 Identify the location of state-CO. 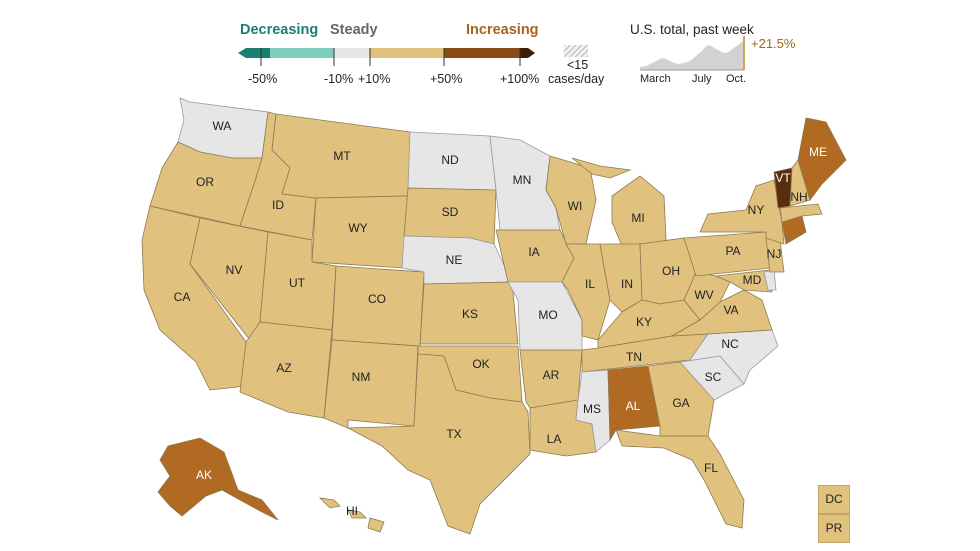
(378, 306).